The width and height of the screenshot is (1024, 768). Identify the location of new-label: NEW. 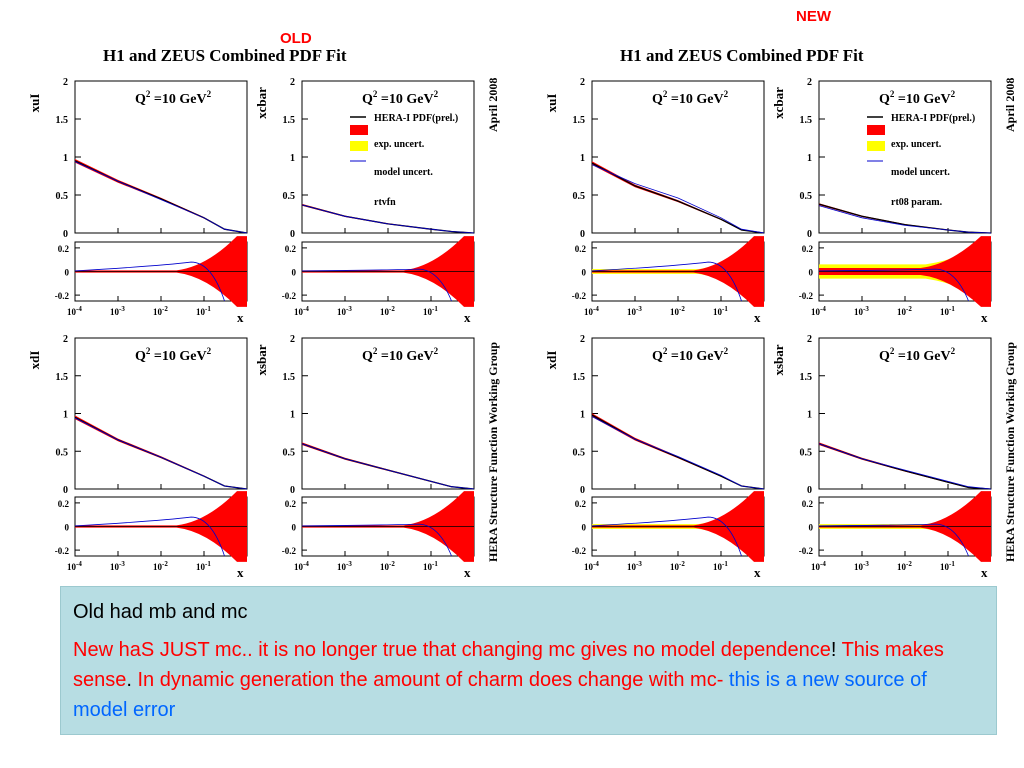
(813, 16).